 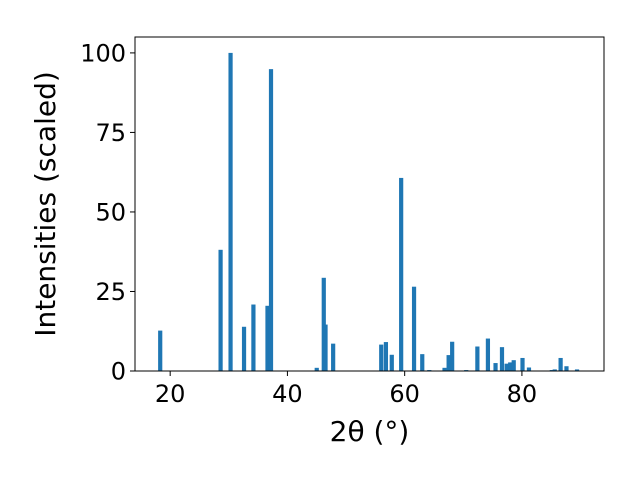 I want to click on x-tick-label: 20, so click(x=170, y=394).